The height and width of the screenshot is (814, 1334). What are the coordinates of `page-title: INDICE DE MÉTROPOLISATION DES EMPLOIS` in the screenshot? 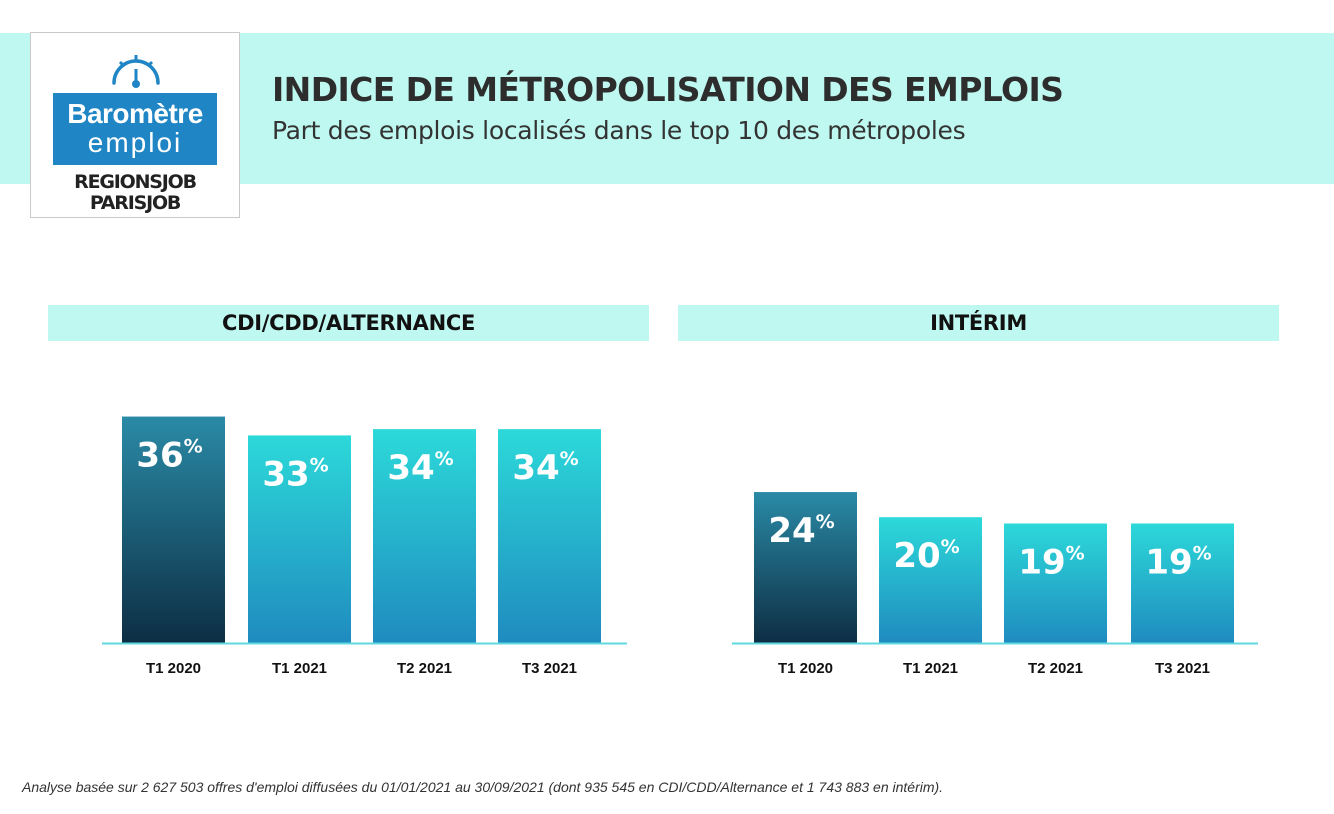 It's located at (668, 89).